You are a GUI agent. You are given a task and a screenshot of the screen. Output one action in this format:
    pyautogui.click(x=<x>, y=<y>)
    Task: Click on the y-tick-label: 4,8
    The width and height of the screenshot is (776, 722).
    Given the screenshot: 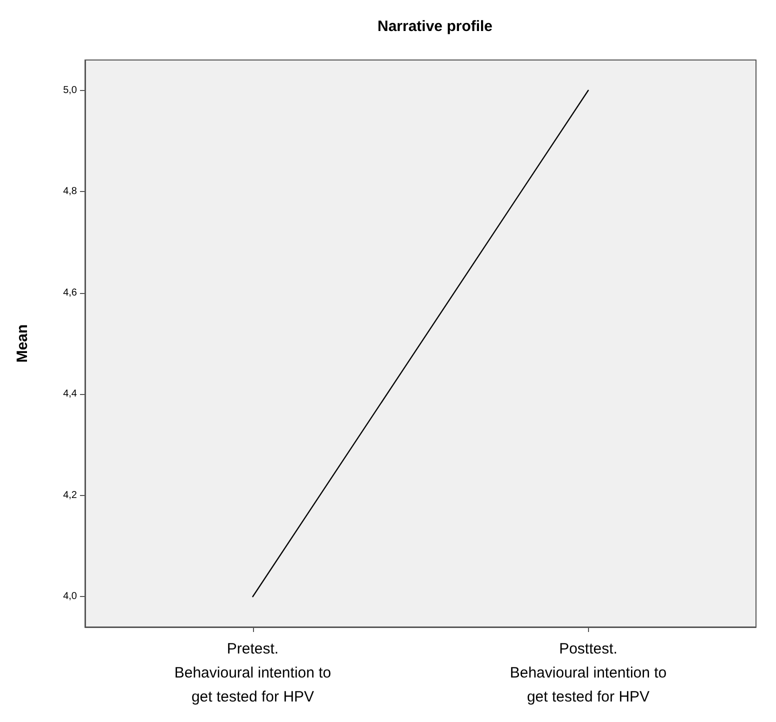 What is the action you would take?
    pyautogui.click(x=70, y=192)
    